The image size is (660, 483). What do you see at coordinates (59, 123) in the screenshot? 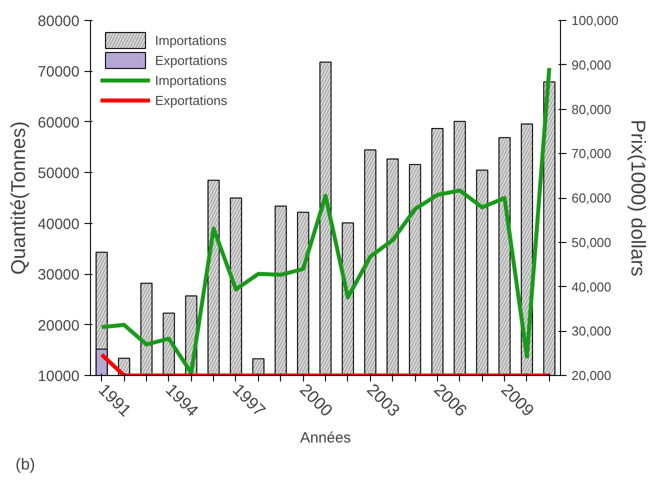
I see `y-tick-label: 60000` at bounding box center [59, 123].